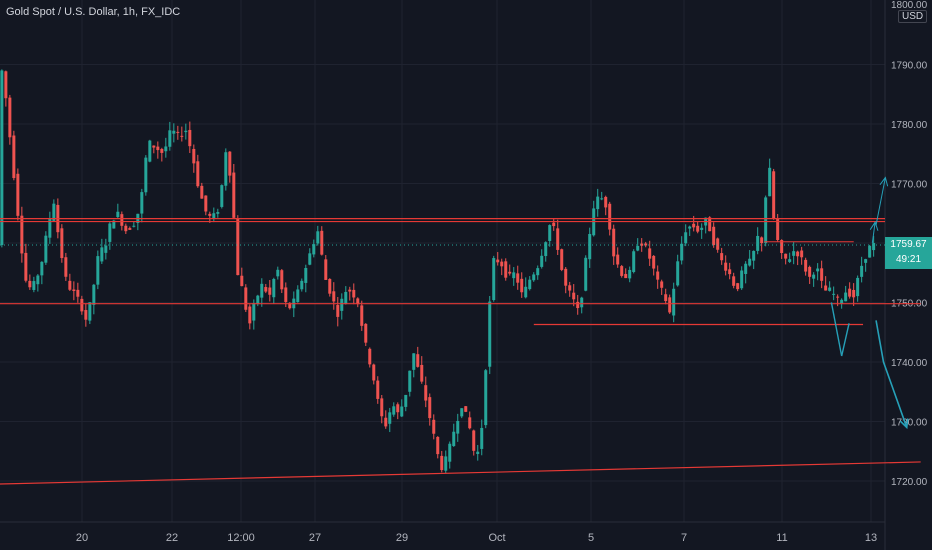 This screenshot has height=550, width=932. Describe the element at coordinates (871, 538) in the screenshot. I see `x-tick-label: 13` at that location.